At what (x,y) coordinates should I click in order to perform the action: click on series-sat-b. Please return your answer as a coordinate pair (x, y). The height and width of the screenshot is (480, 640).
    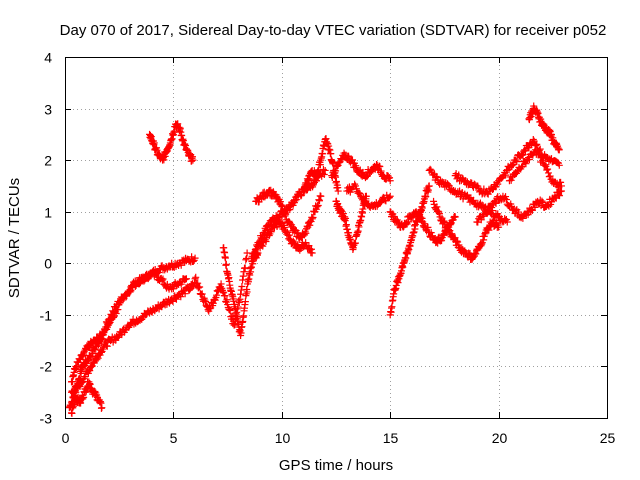
    Looking at the image, I should click on (129, 327).